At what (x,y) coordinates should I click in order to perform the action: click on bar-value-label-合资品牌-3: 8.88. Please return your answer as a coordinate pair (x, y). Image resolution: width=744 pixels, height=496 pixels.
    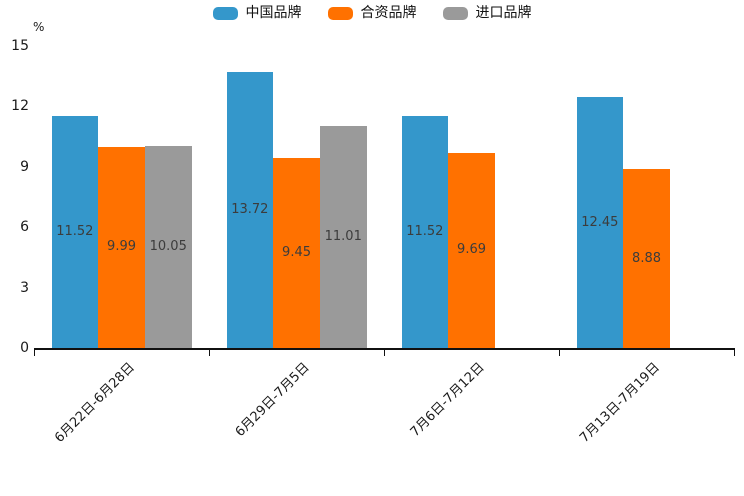
    Looking at the image, I should click on (646, 258).